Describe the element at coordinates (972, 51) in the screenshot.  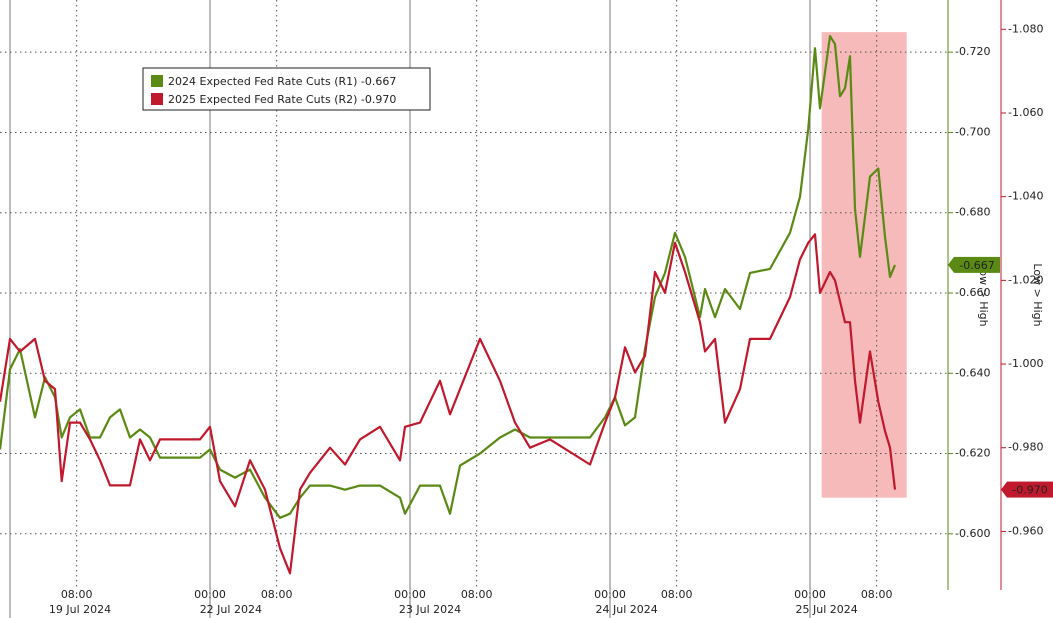
I see `y-tick-label: -0.720` at that location.